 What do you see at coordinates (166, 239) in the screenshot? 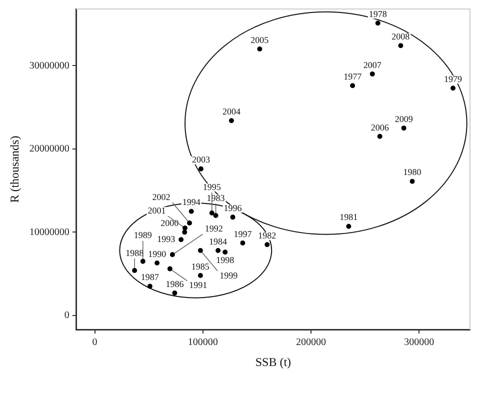
I see `annotation: 1993` at bounding box center [166, 239].